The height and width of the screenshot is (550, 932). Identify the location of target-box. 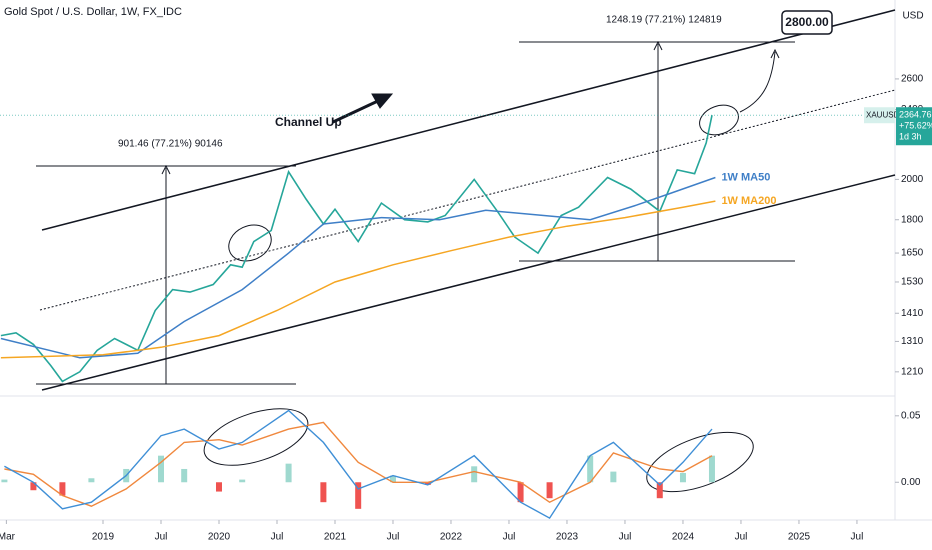
(807, 22).